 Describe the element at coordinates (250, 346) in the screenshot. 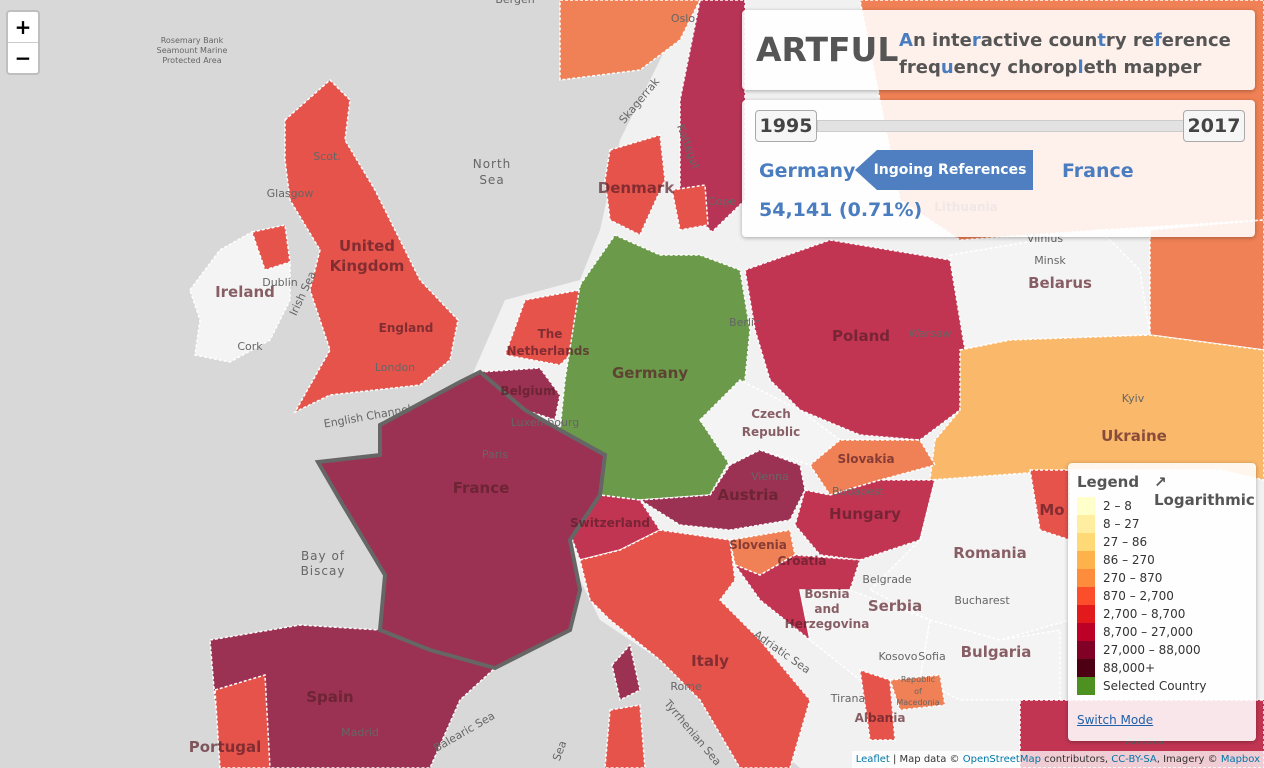

I see `map-label: Cork` at that location.